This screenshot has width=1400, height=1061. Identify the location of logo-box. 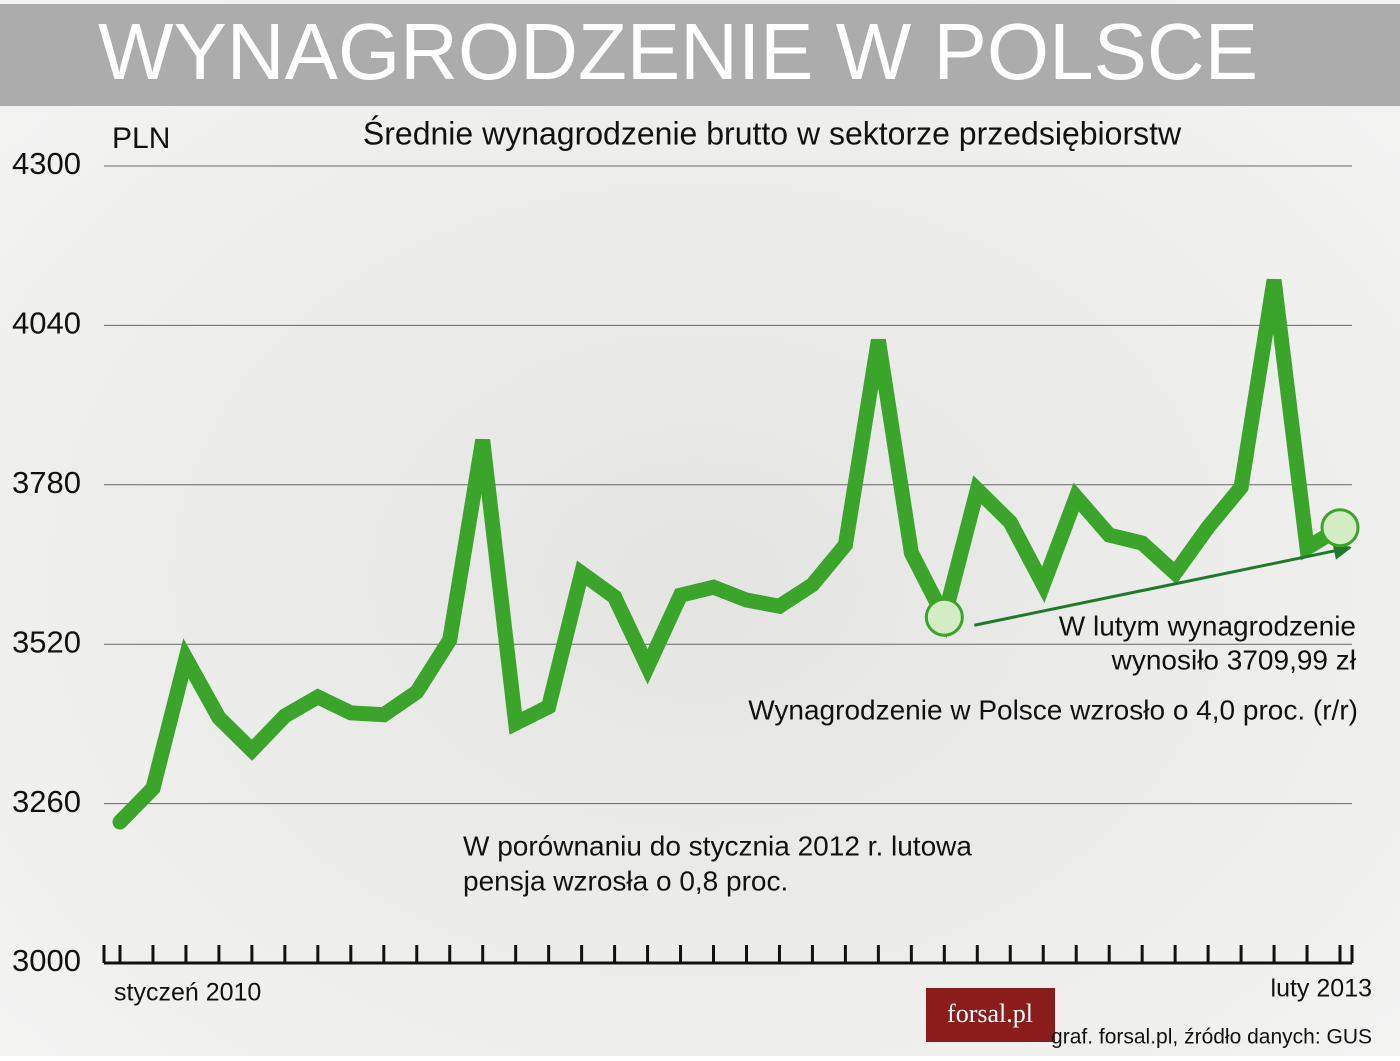
(990, 1015).